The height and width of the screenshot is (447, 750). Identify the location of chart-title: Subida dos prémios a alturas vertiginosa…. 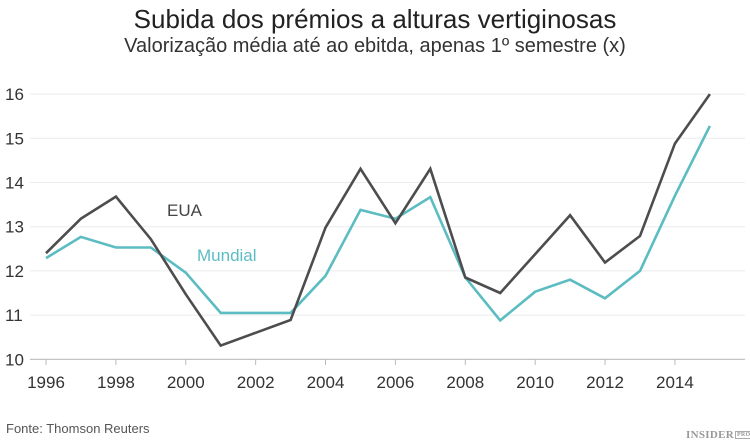
(375, 19).